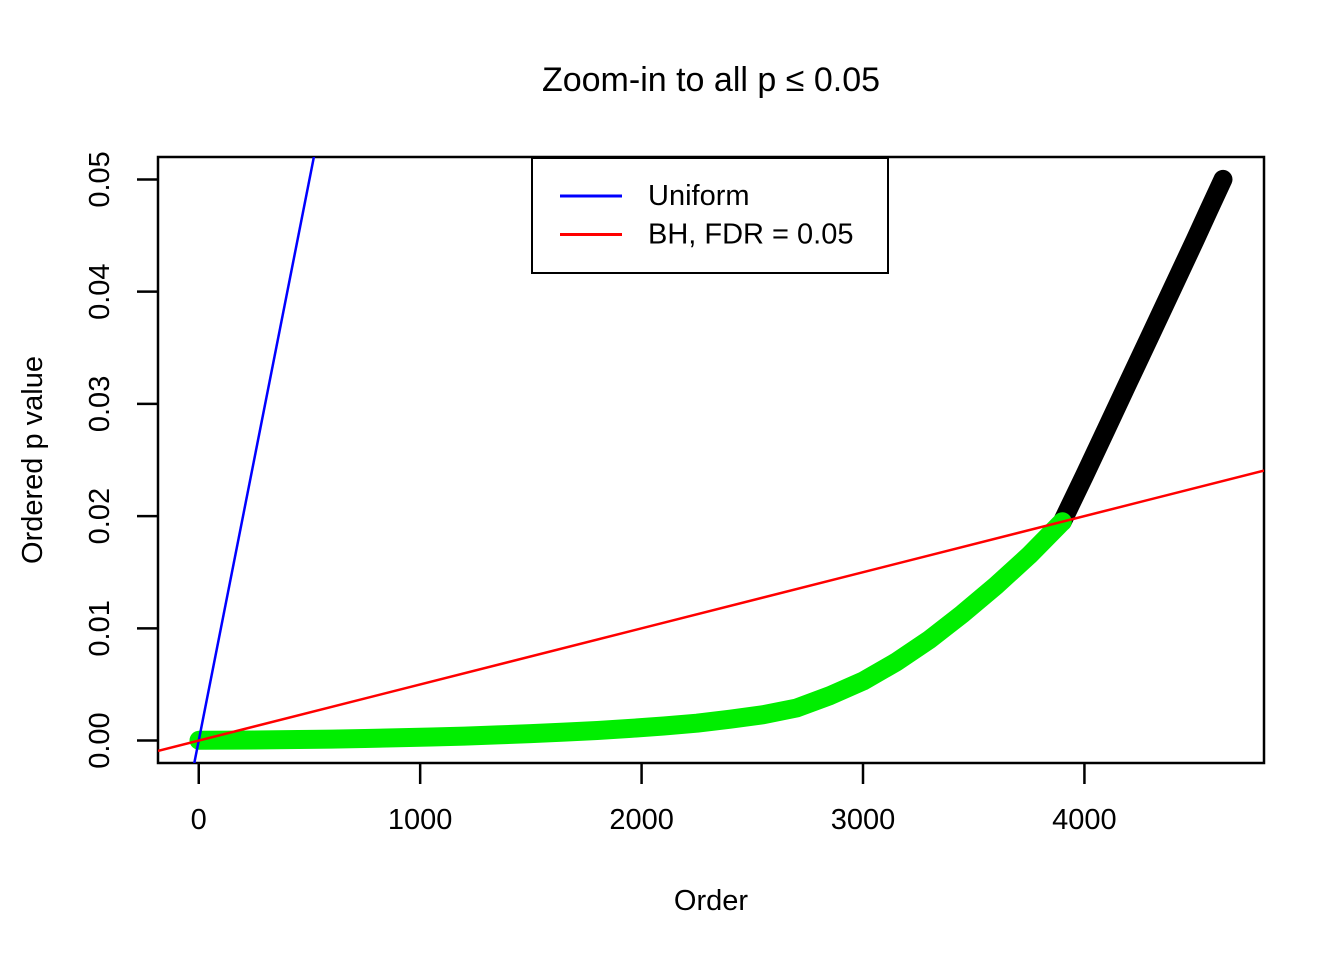 This screenshot has height=960, width=1344. I want to click on nonsignificant-points-curve, so click(1142, 350).